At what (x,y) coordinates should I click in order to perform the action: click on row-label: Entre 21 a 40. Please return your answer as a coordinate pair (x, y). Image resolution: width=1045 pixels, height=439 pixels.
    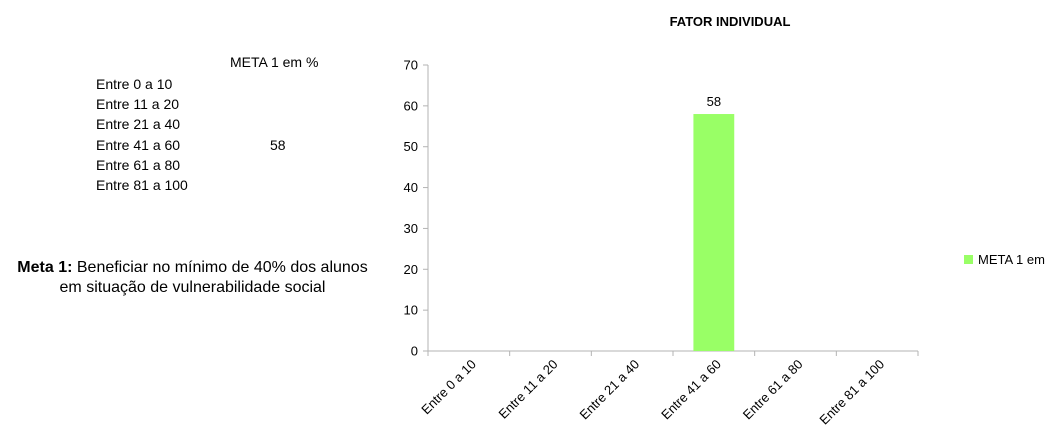
    Looking at the image, I should click on (138, 124).